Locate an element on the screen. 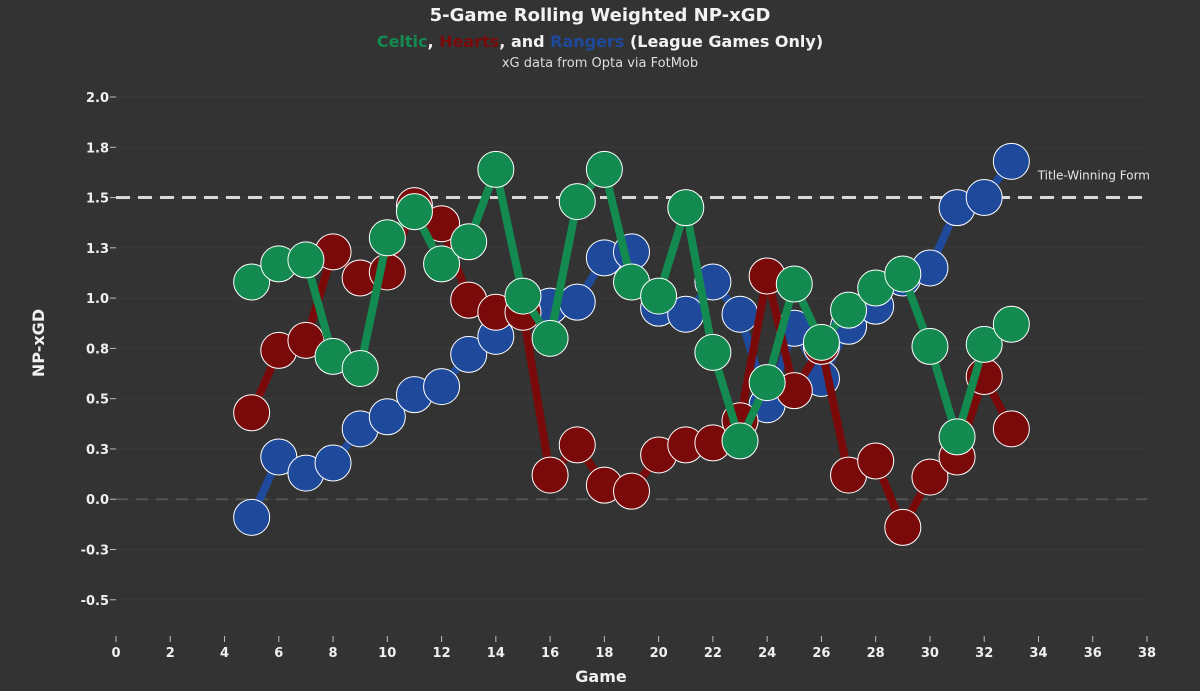  x-tick-label: 8 is located at coordinates (333, 653).